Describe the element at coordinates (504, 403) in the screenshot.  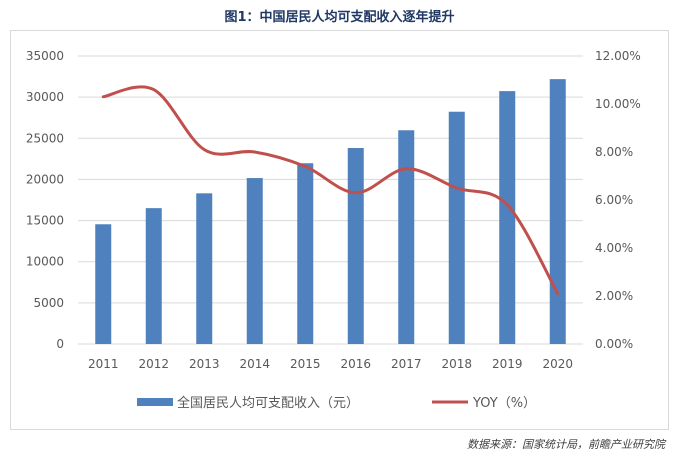
I see `legend-line-label: YOY（%）` at that location.